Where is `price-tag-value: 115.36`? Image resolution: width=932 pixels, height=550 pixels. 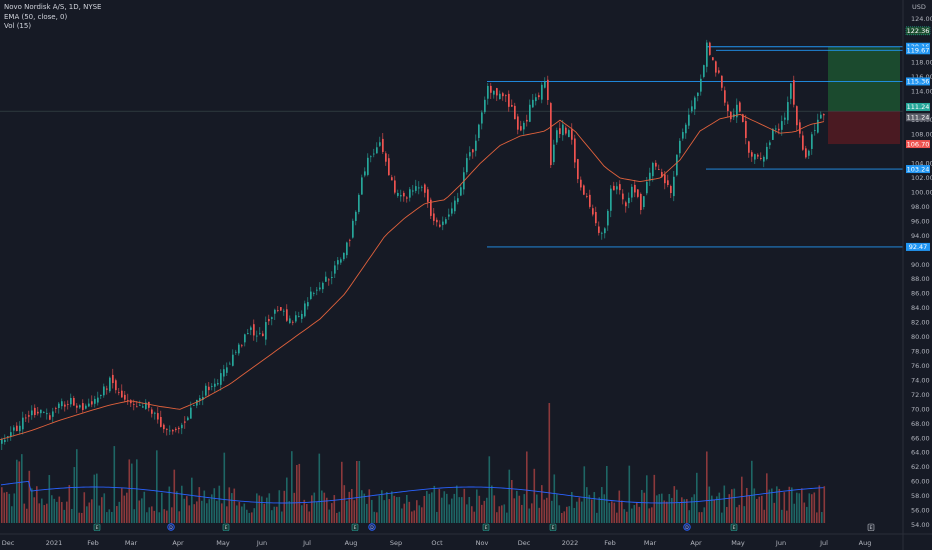 price-tag-value: 115.36 is located at coordinates (918, 82).